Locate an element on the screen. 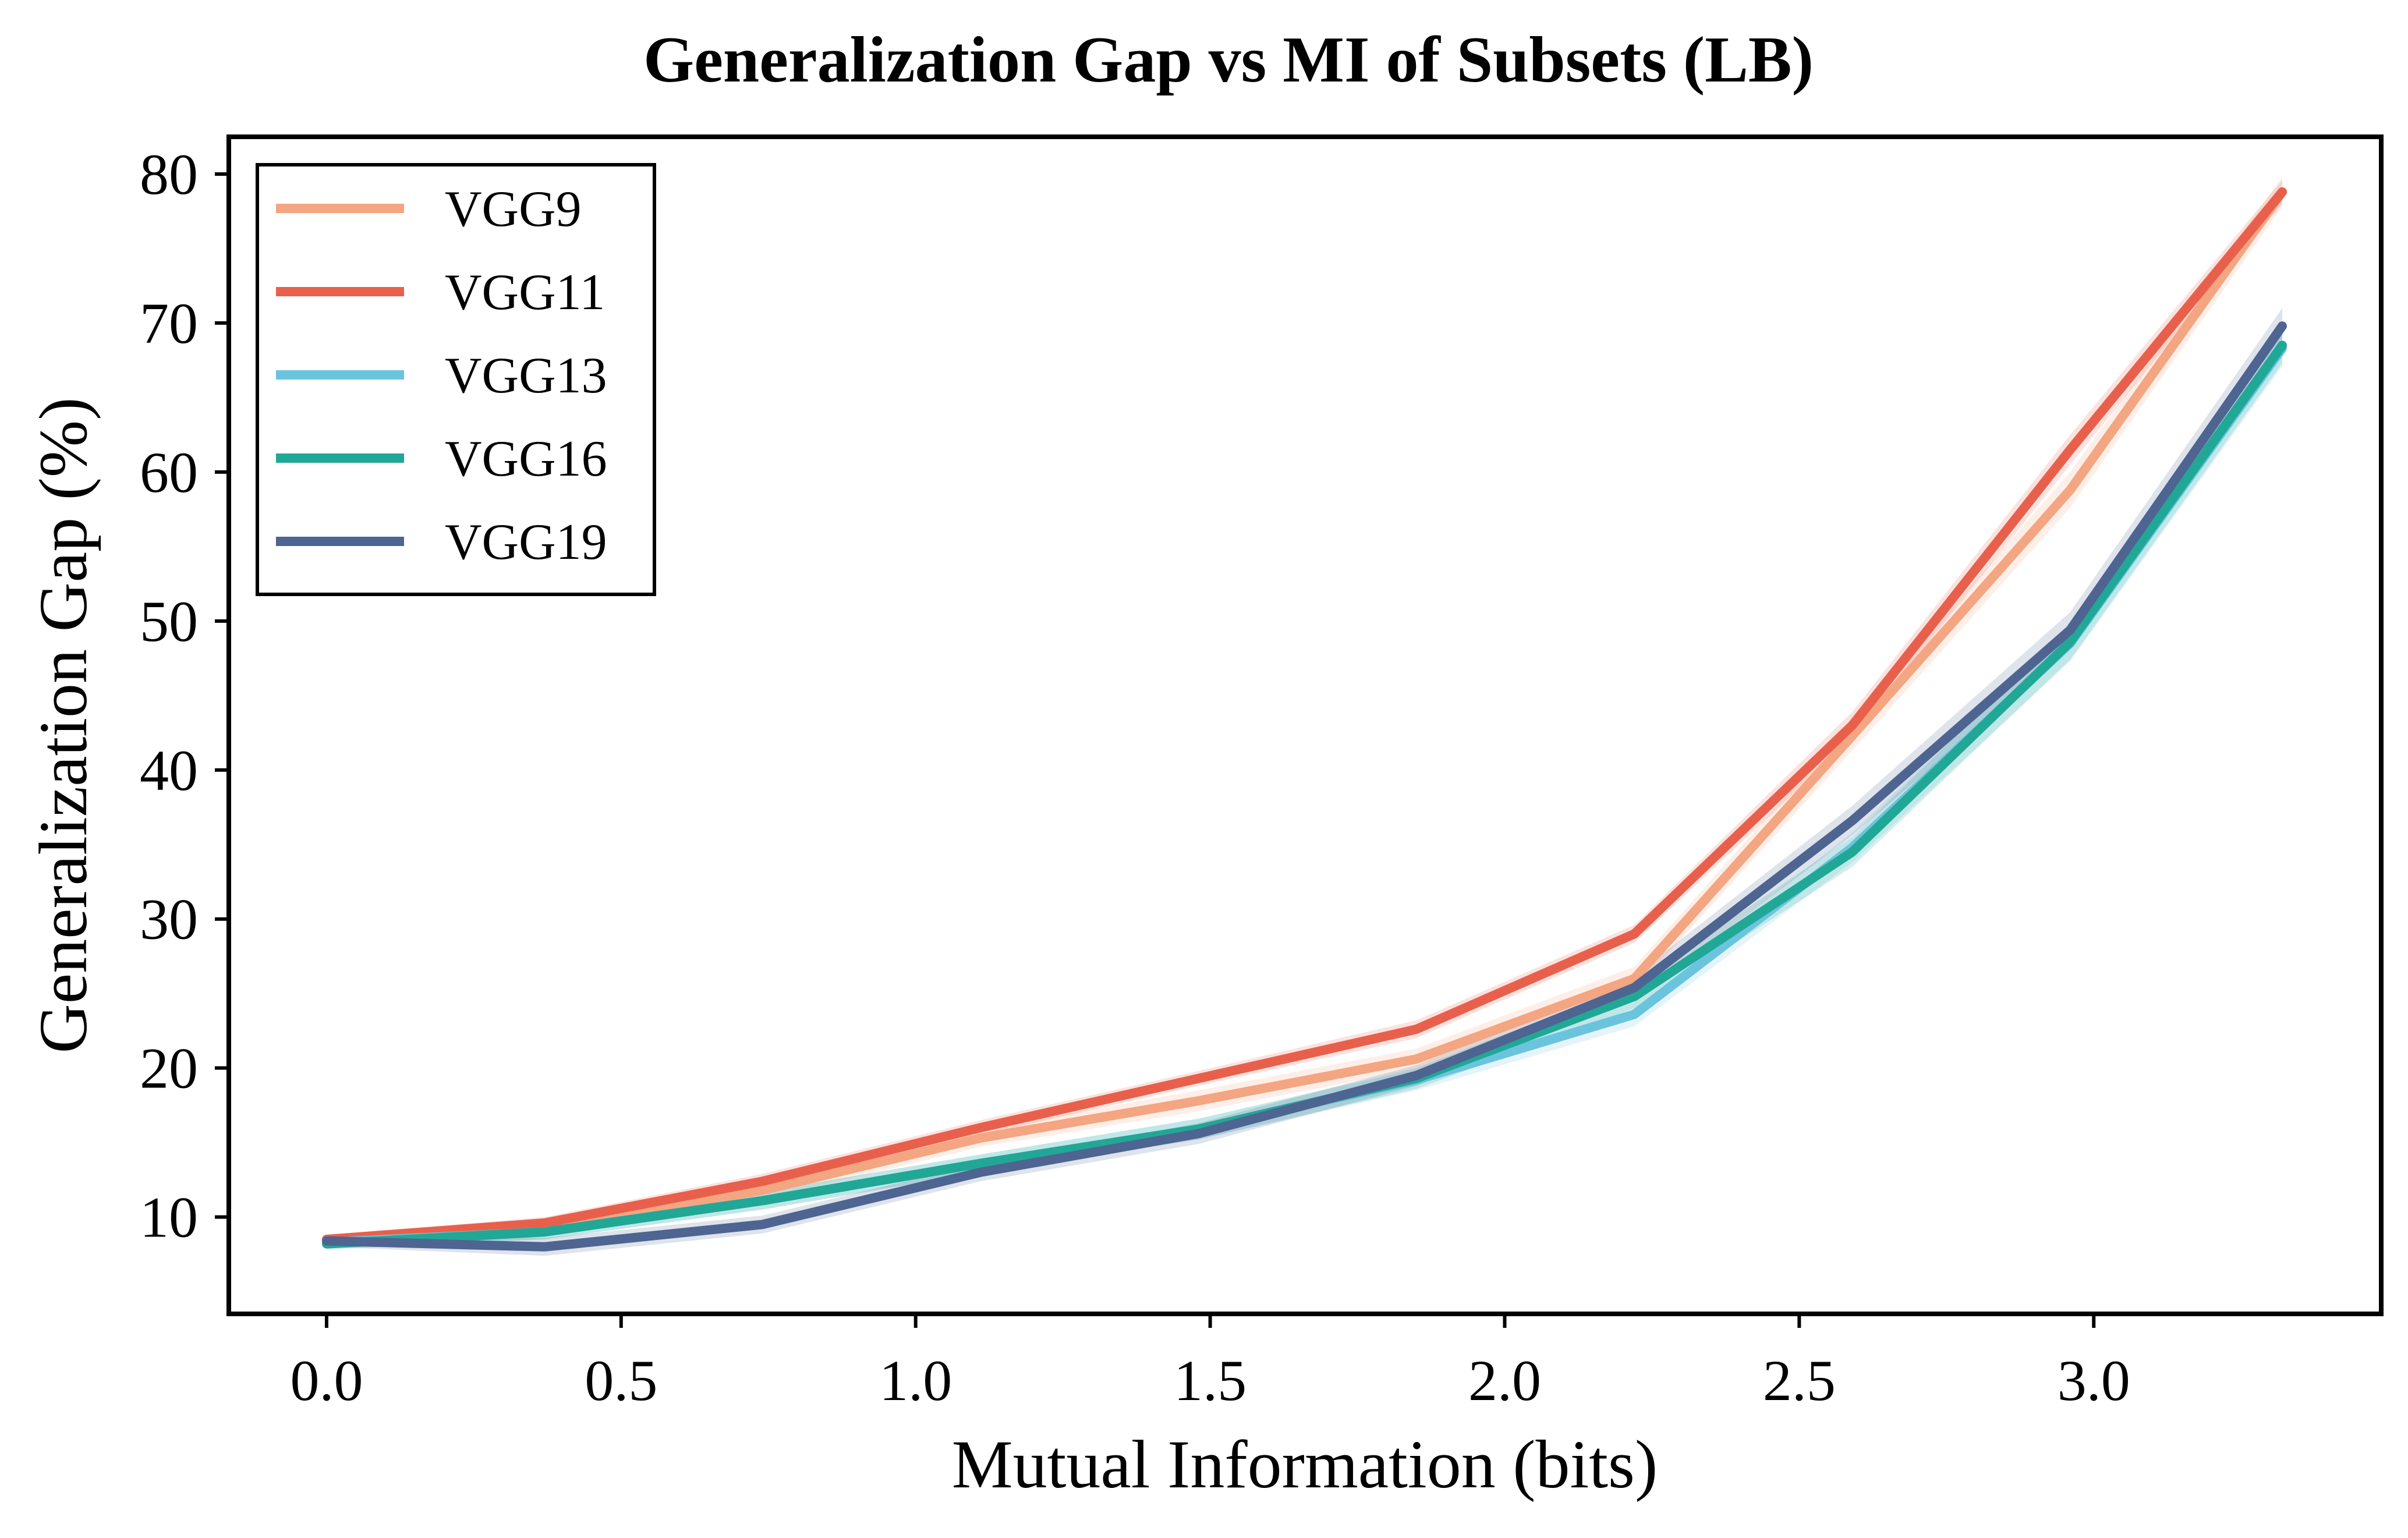 The height and width of the screenshot is (1538, 2408). x-tick-label: 0.0 is located at coordinates (326, 1380).